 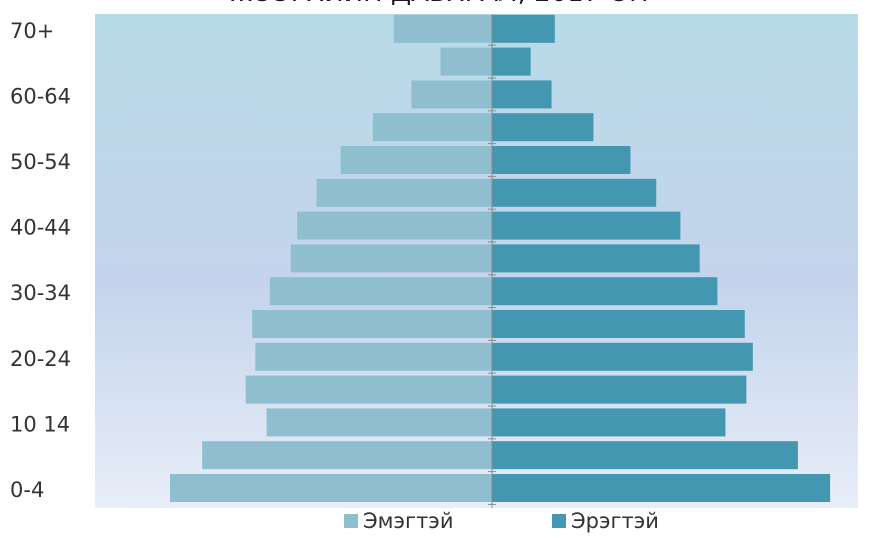 I want to click on y-tick-label: 10 14, so click(x=40, y=424).